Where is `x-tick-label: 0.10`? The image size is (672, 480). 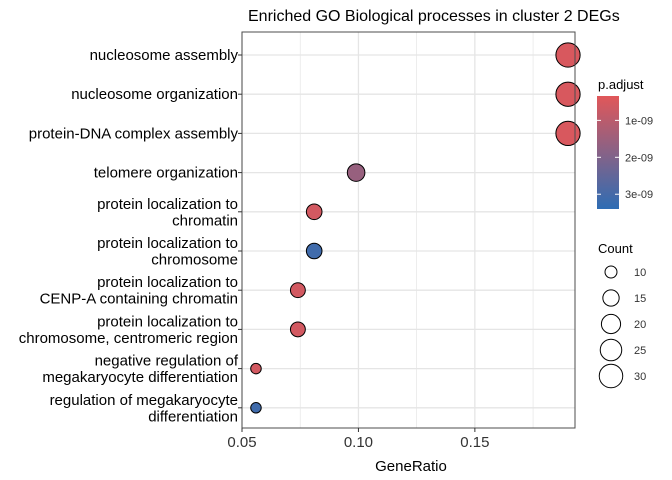
x-tick-label: 0.10 is located at coordinates (358, 442).